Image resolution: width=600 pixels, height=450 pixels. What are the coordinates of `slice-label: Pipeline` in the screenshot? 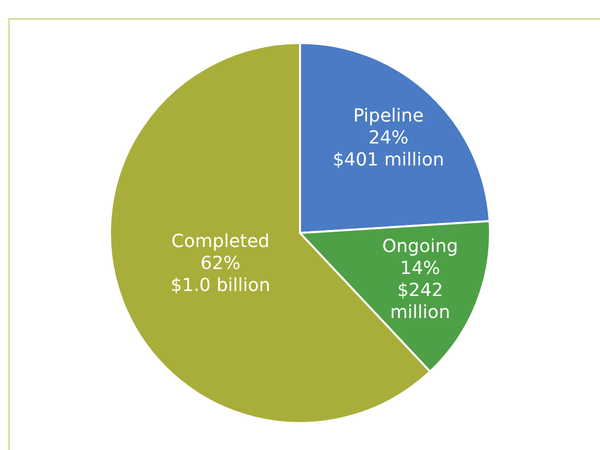 It's located at (388, 115).